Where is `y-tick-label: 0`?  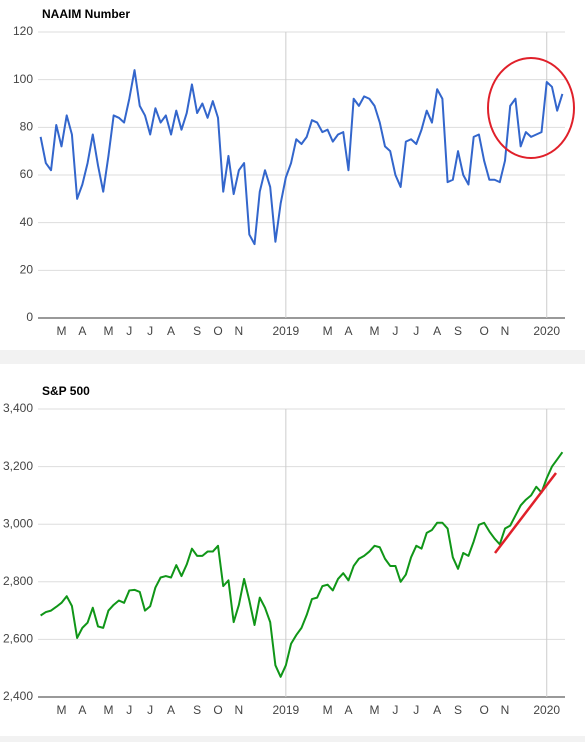 y-tick-label: 0 is located at coordinates (29, 317).